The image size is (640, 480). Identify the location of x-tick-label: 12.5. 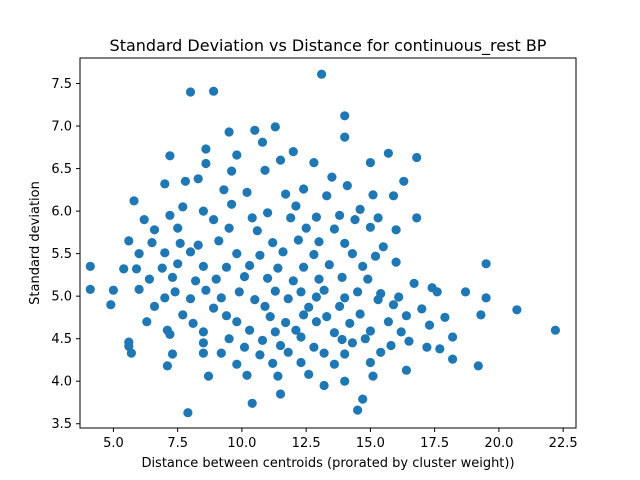
(306, 443).